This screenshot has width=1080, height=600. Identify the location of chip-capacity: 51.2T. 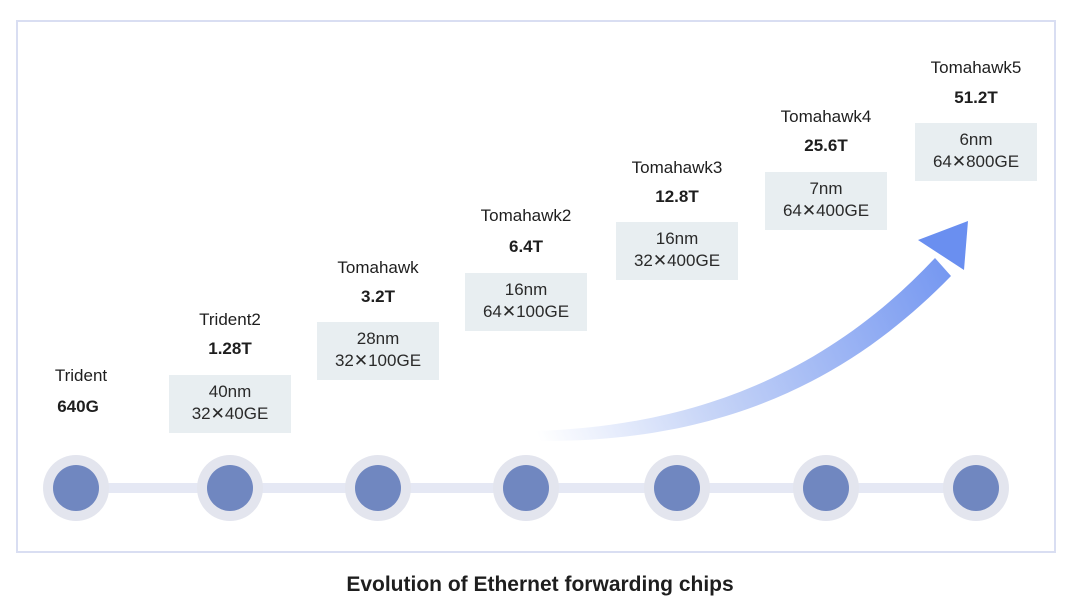
(976, 97).